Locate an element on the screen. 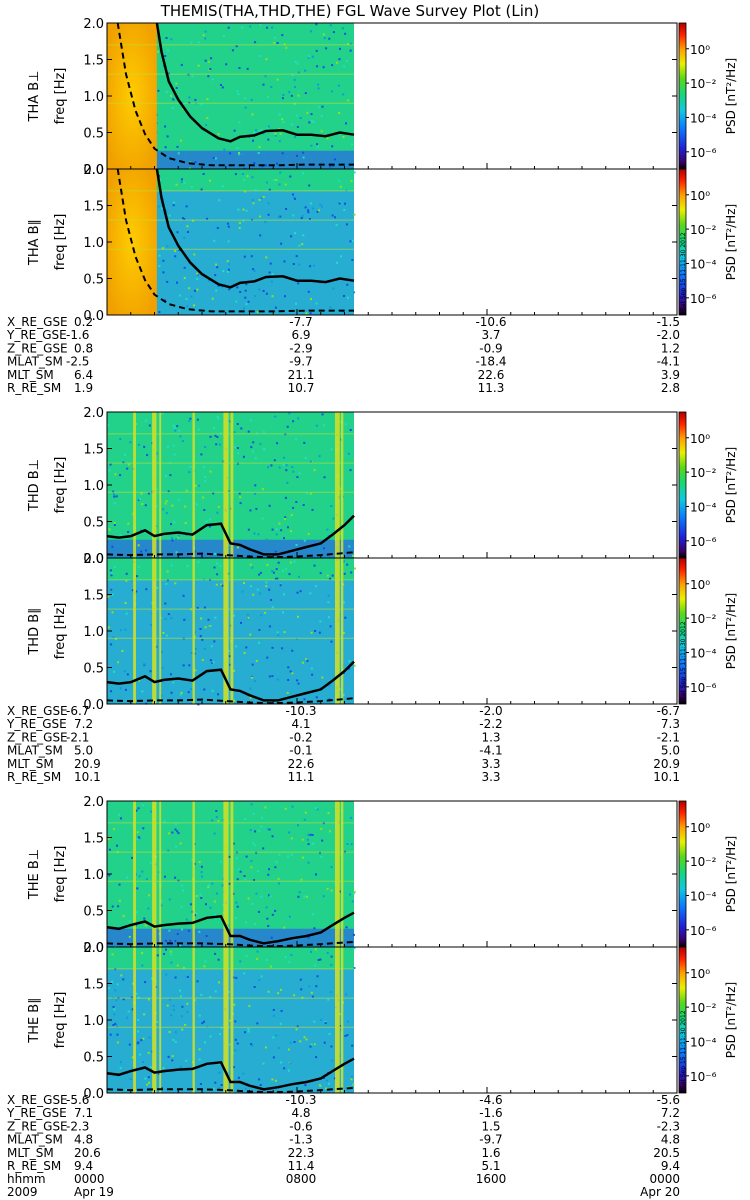 This screenshot has width=750, height=1200. y-tick-label: 1.0 is located at coordinates (93, 1021).